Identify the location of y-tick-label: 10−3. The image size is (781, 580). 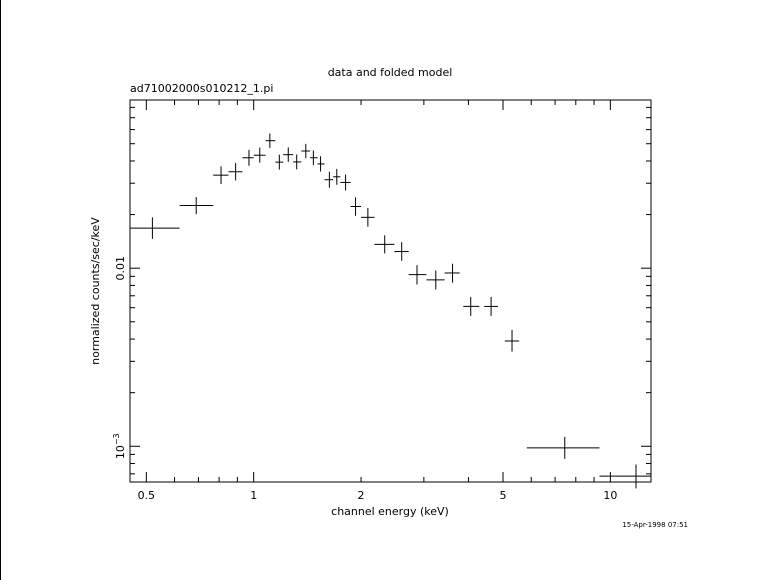
(119, 446).